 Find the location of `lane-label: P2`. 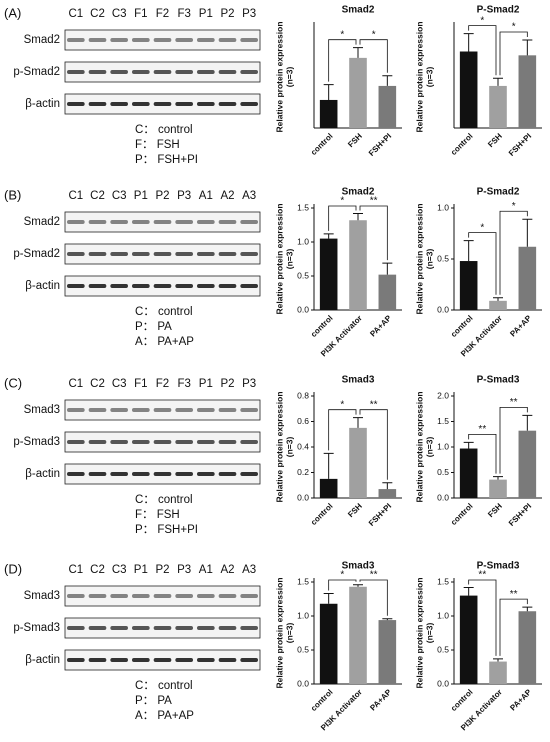

lane-label: P2 is located at coordinates (227, 14).